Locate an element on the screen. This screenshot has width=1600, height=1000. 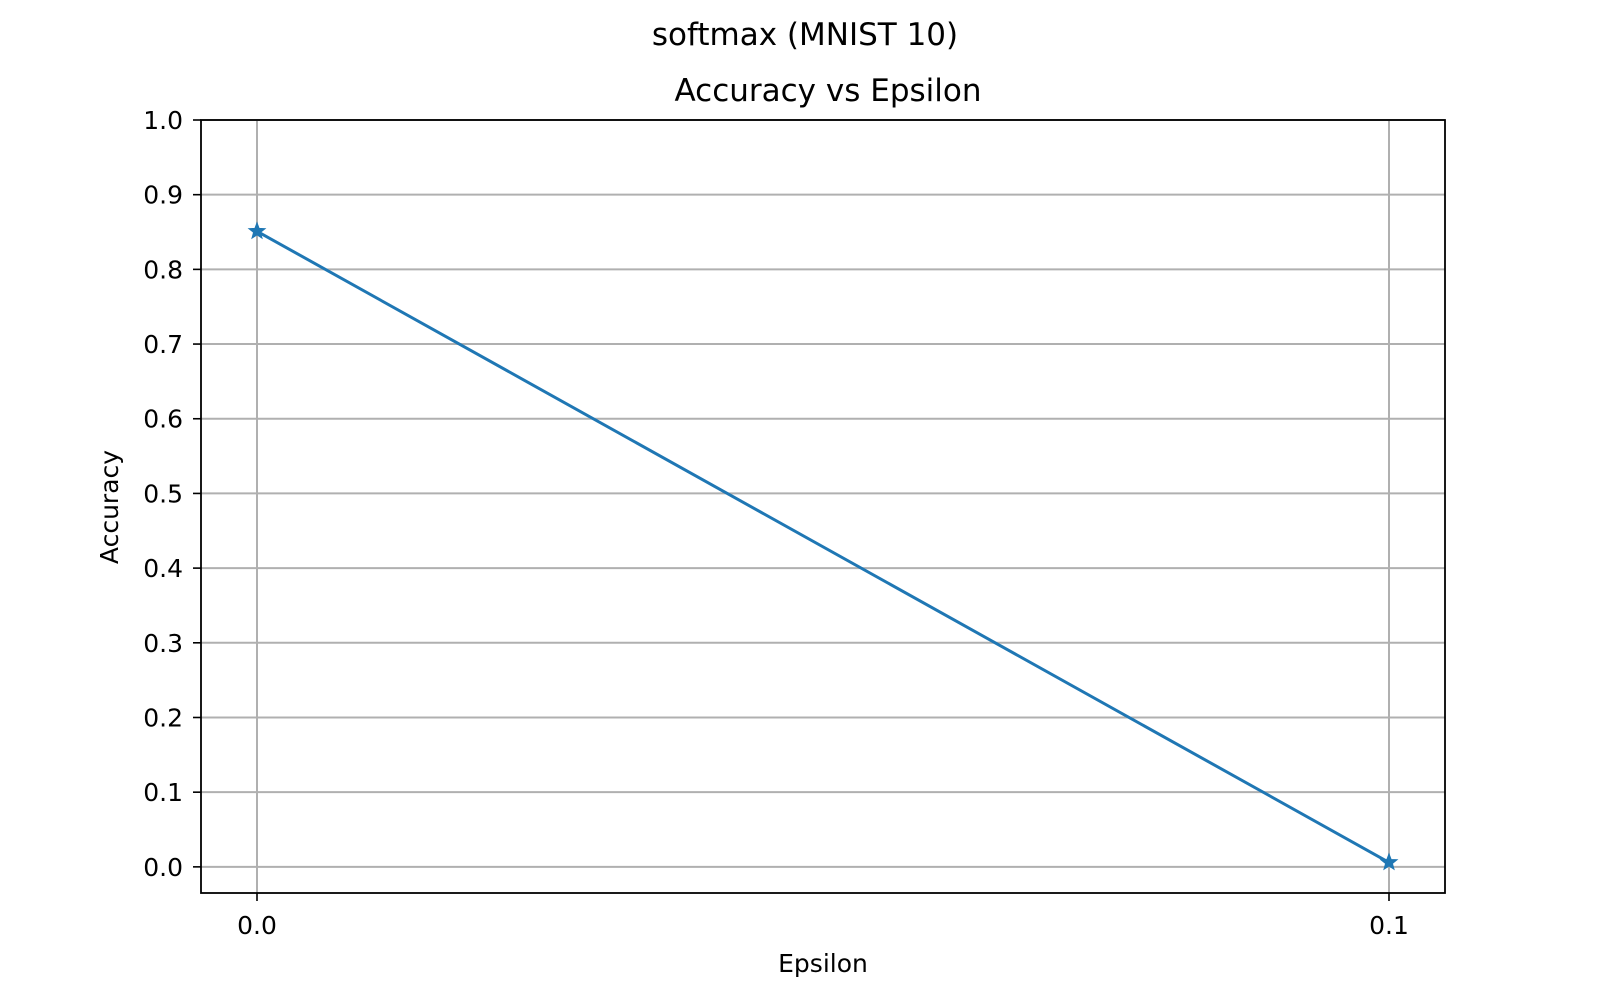
y-tick-label: 1.0 is located at coordinates (163, 120).